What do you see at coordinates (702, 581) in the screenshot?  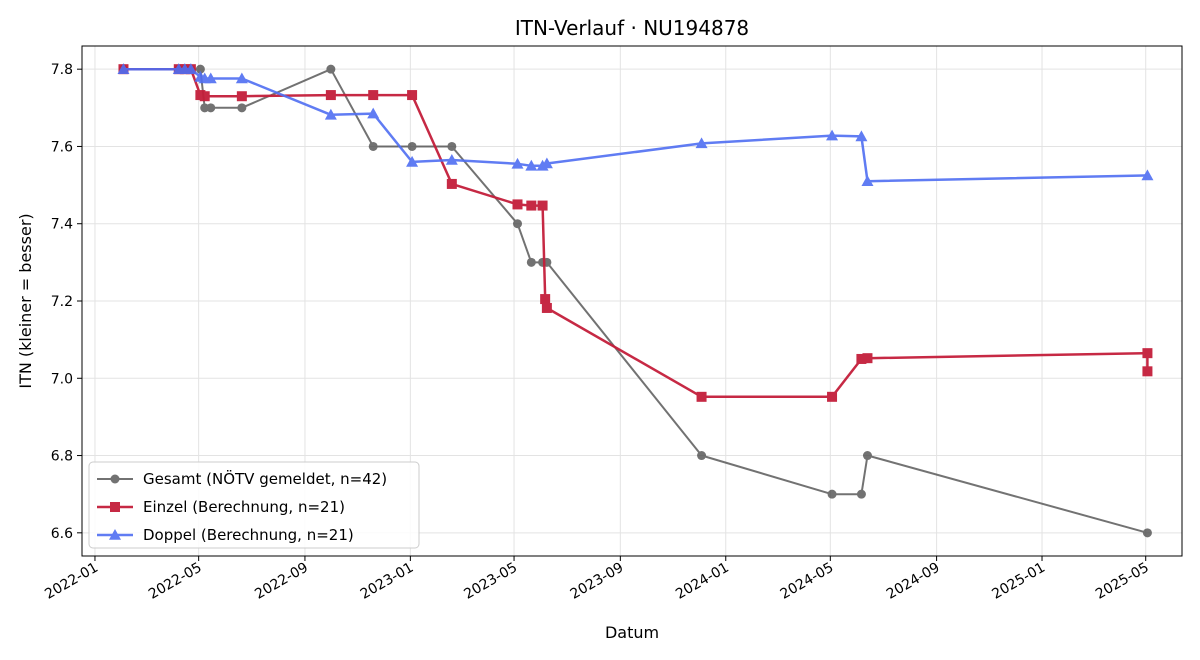 I see `x-tick-label: 2024-01` at bounding box center [702, 581].